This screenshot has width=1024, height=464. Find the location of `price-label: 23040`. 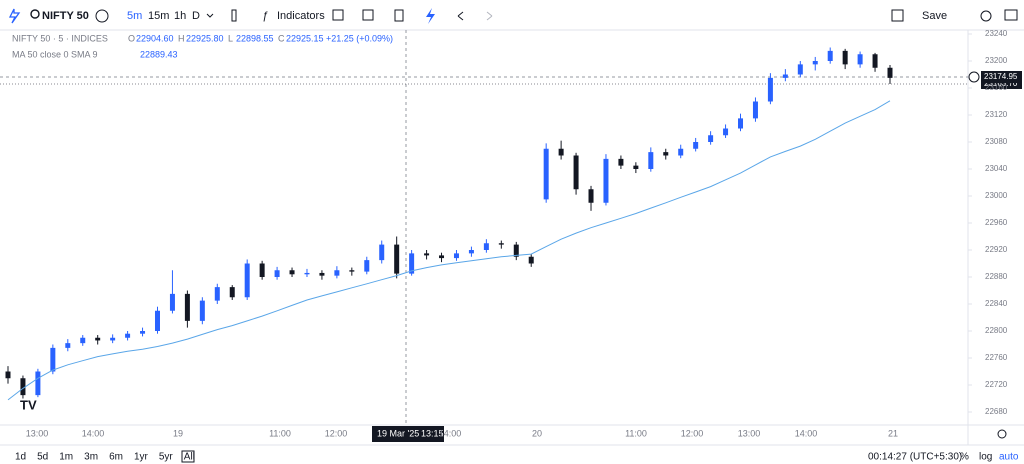

price-label: 23040 is located at coordinates (996, 168).